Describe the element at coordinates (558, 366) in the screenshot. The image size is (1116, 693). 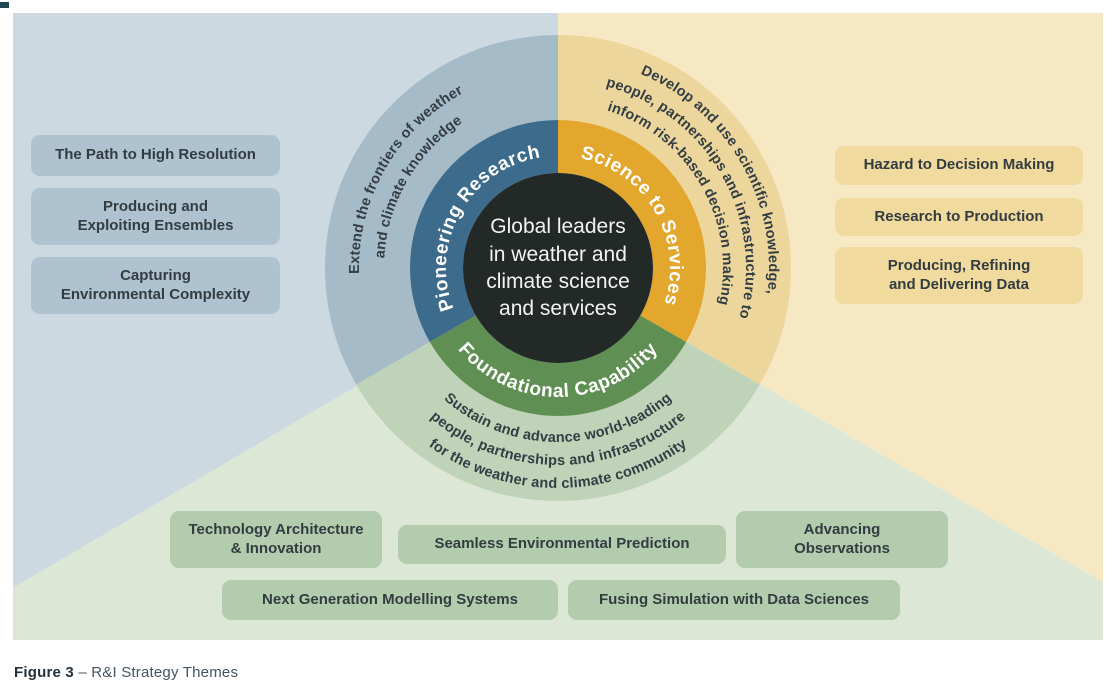
I see `arc-foundational-capability` at that location.